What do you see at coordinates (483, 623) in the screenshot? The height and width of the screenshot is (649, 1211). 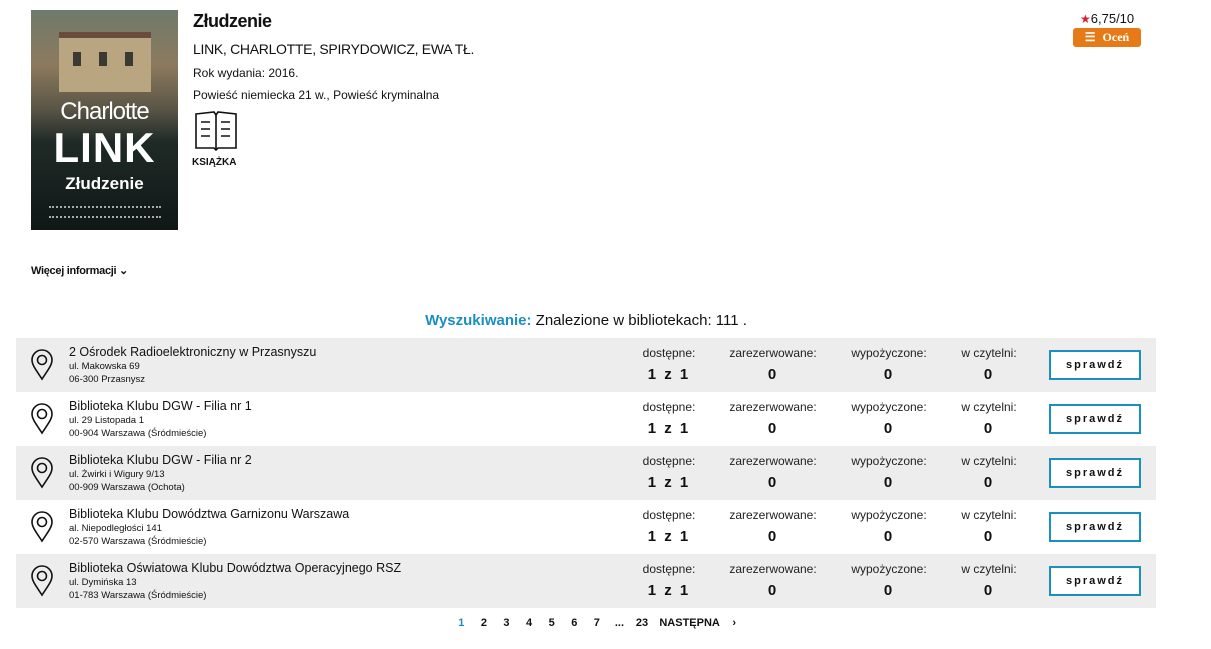 I see `page-2: 2` at bounding box center [483, 623].